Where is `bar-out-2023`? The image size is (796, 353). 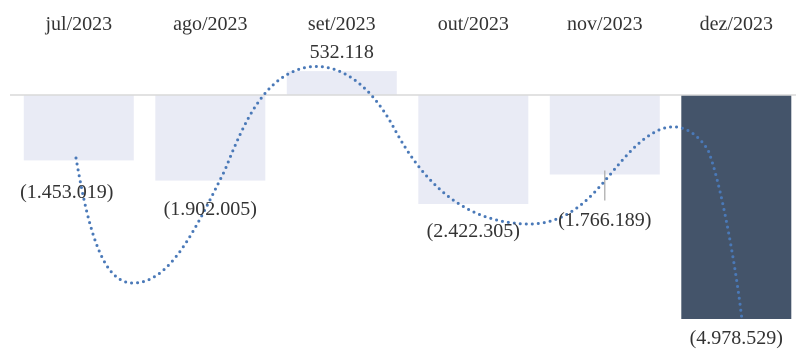 bar-out-2023 is located at coordinates (473, 149).